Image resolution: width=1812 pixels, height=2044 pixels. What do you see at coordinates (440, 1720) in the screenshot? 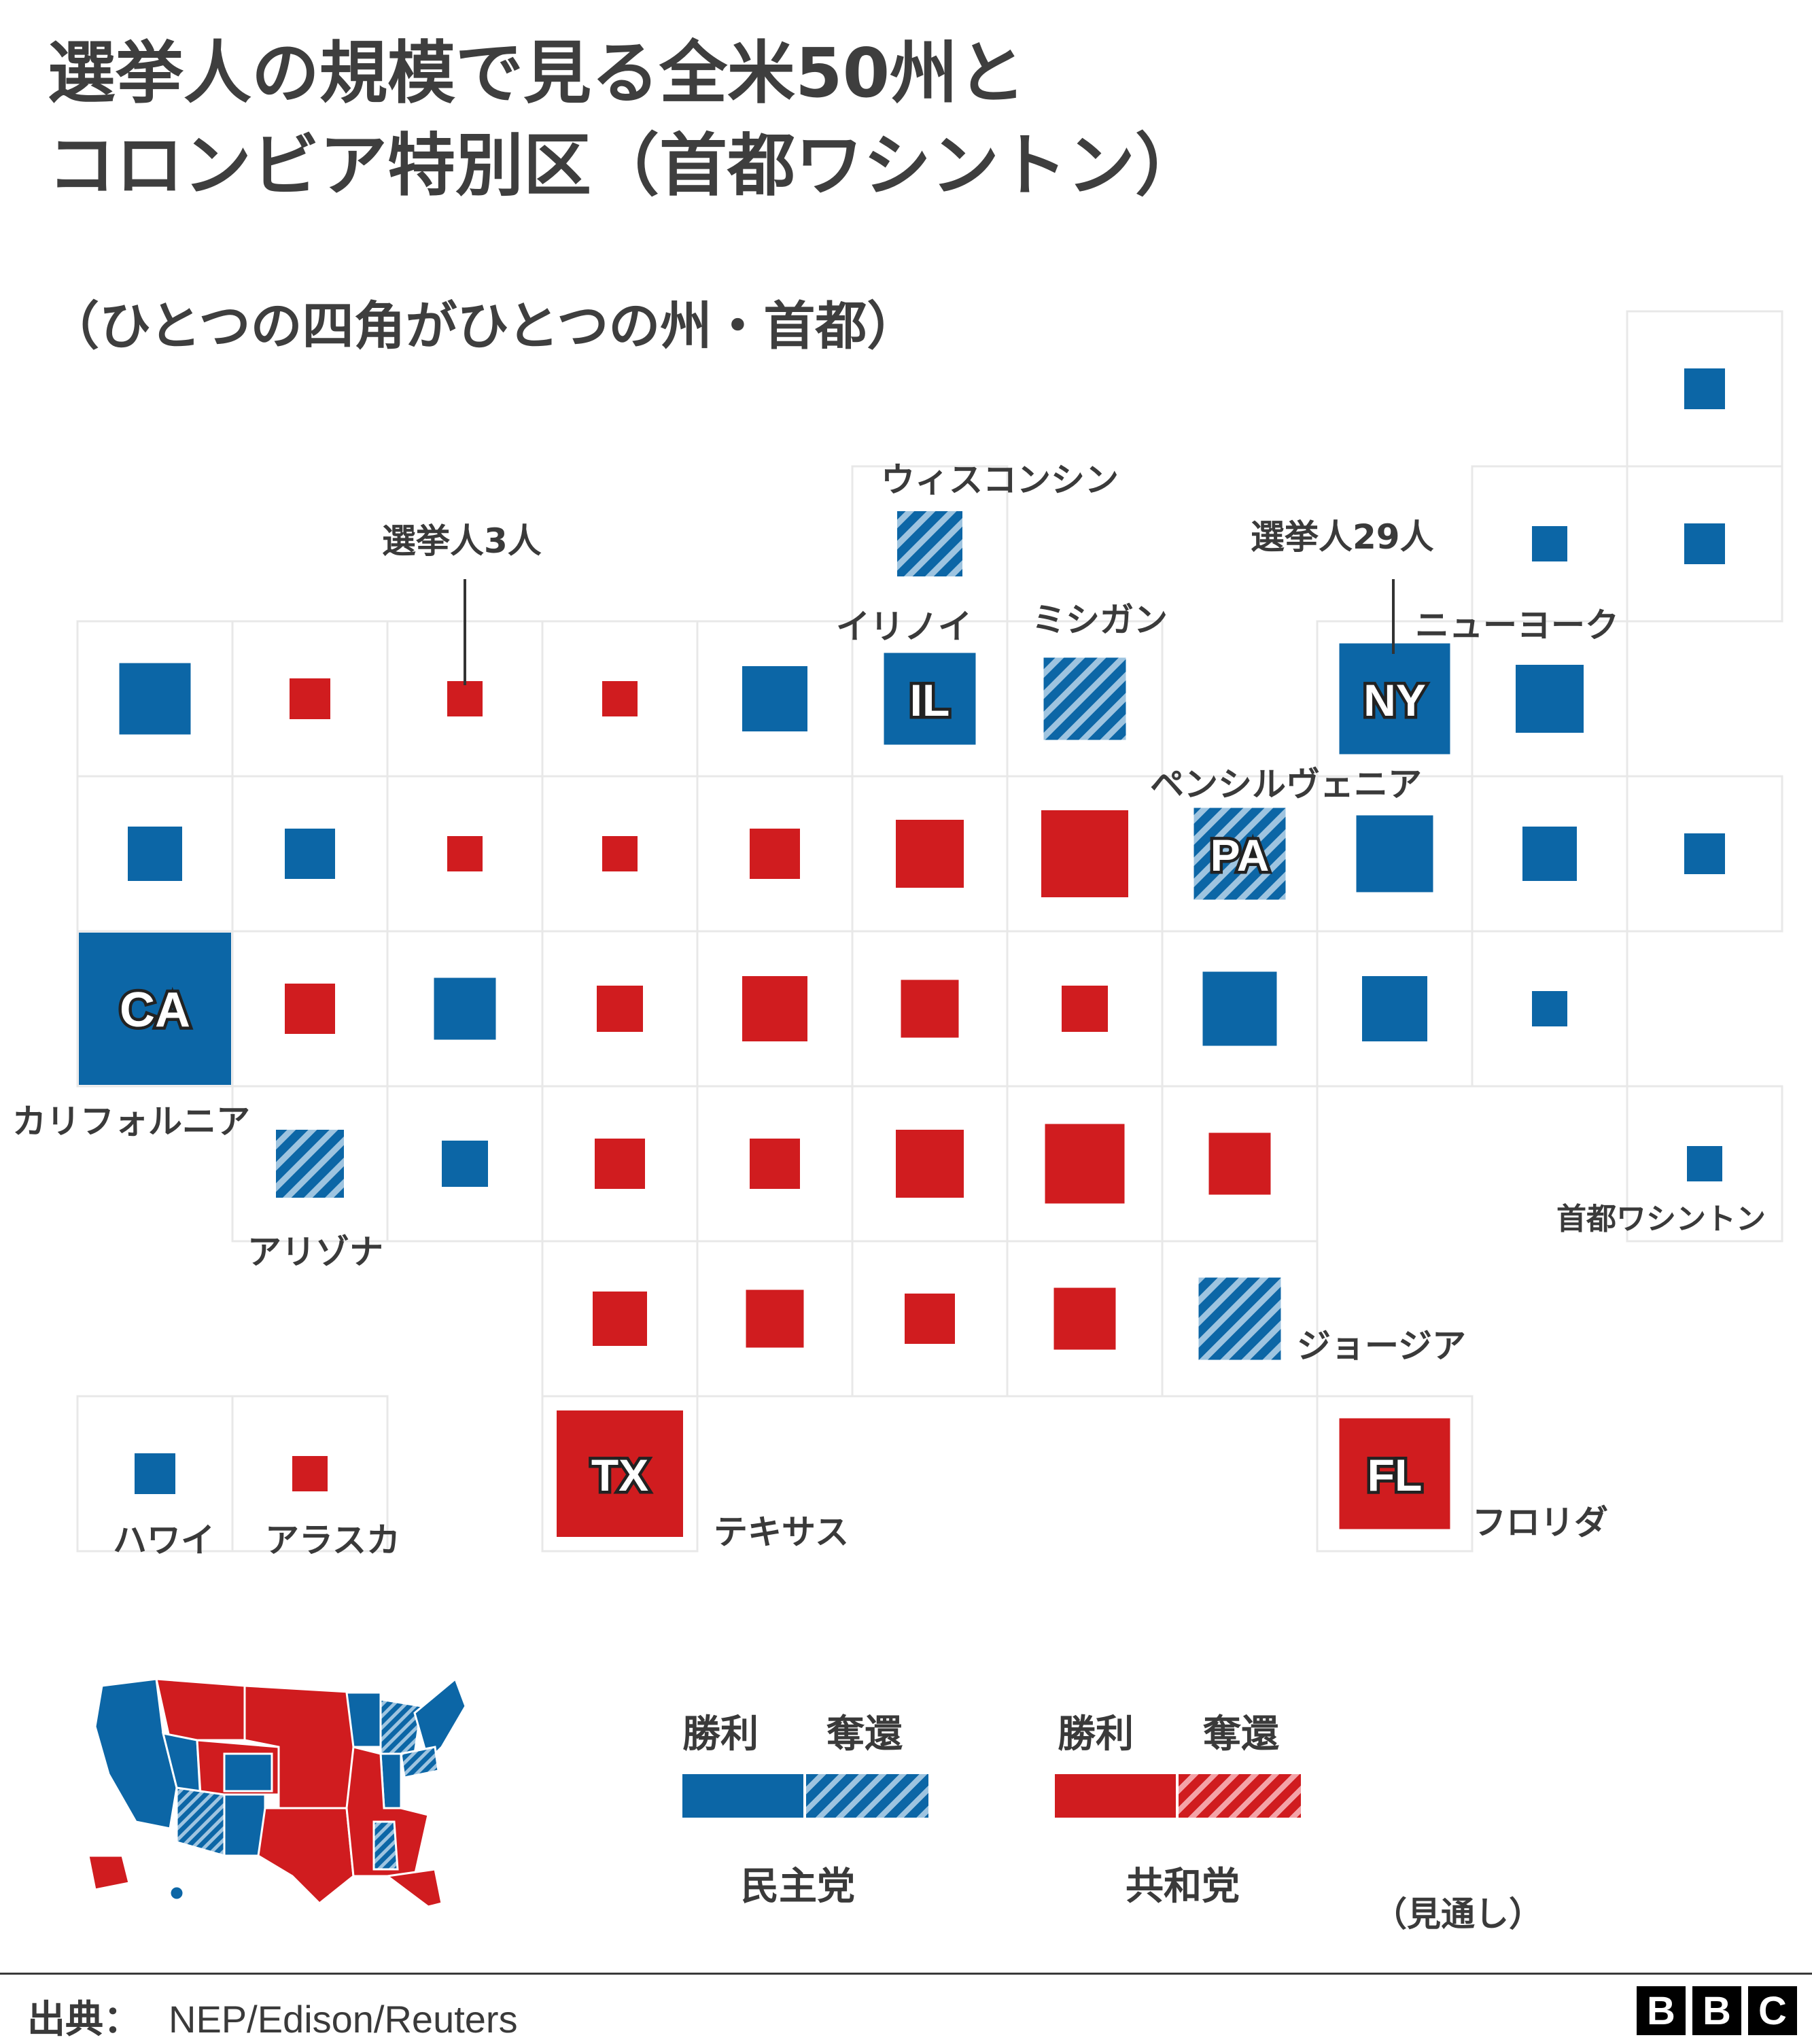
I see `map-northeast` at bounding box center [440, 1720].